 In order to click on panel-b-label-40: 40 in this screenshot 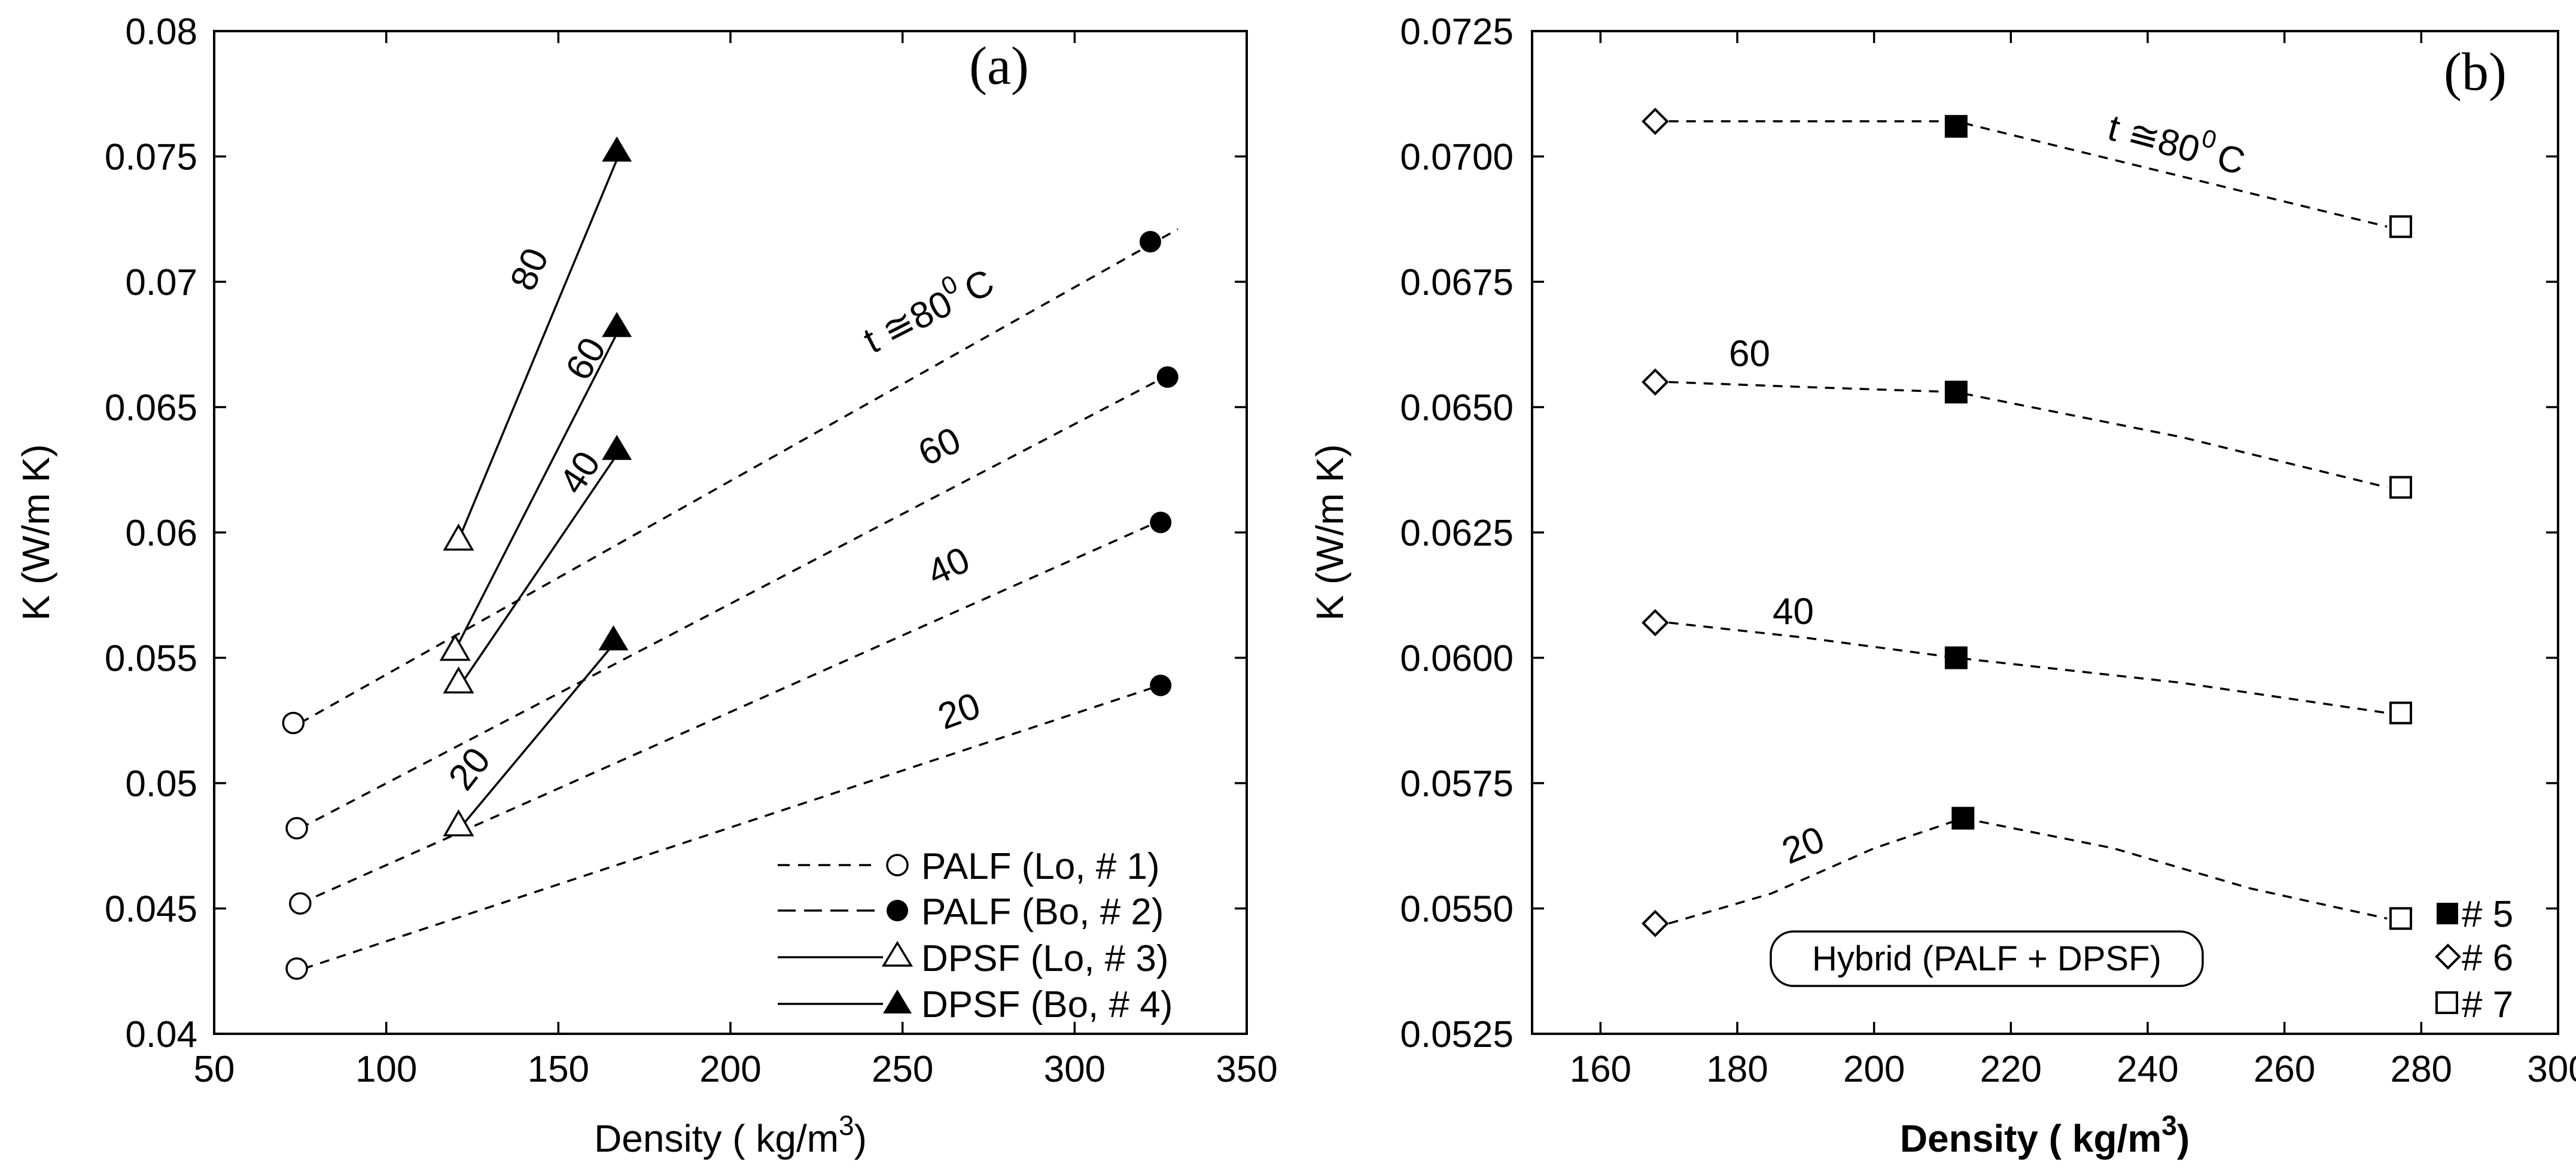, I will do `click(1793, 611)`.